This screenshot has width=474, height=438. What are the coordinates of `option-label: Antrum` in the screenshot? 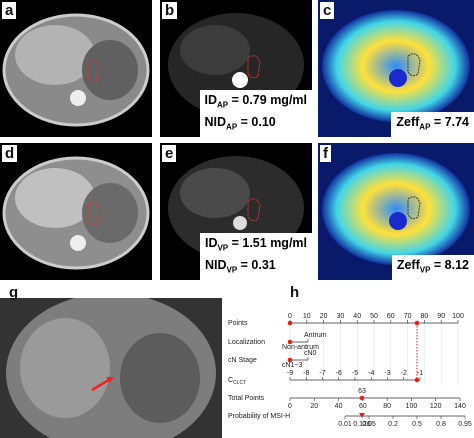 It's located at (315, 335).